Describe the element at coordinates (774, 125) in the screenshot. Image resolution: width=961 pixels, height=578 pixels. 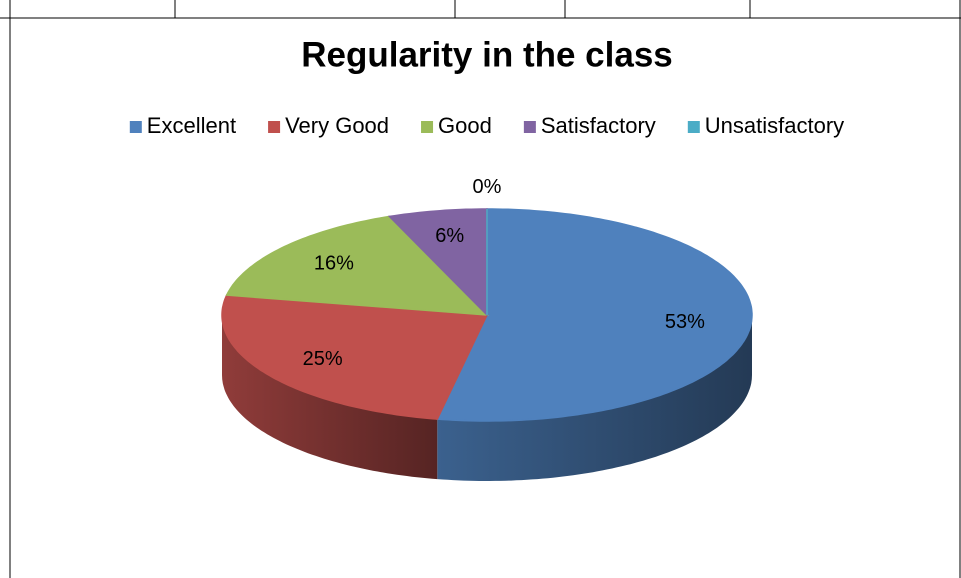
I see `legend-label: Unsatisfactory` at that location.